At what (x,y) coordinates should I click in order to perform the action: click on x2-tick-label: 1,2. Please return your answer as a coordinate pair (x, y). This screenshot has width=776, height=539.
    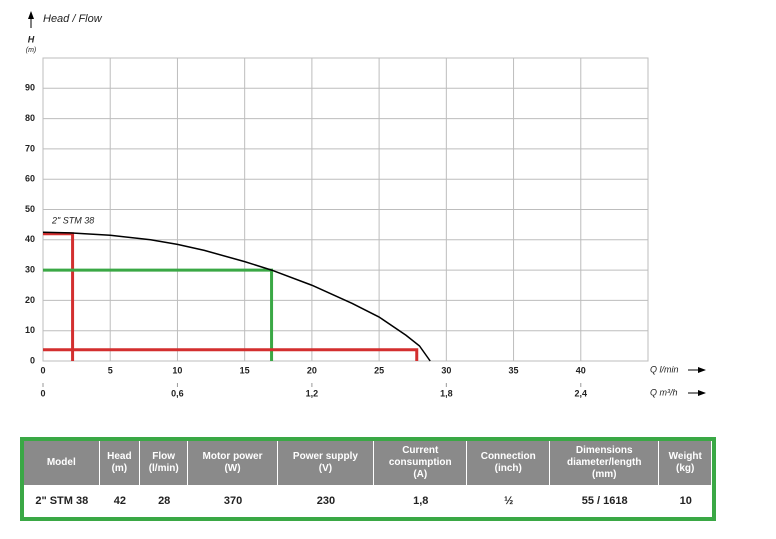
    Looking at the image, I should click on (312, 393).